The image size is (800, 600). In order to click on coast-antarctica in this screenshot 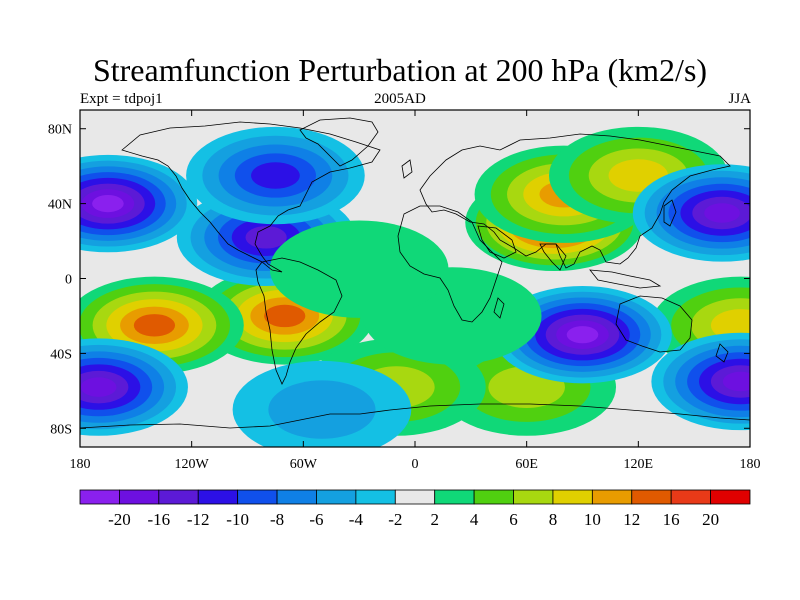, I will do `click(415, 416)`.